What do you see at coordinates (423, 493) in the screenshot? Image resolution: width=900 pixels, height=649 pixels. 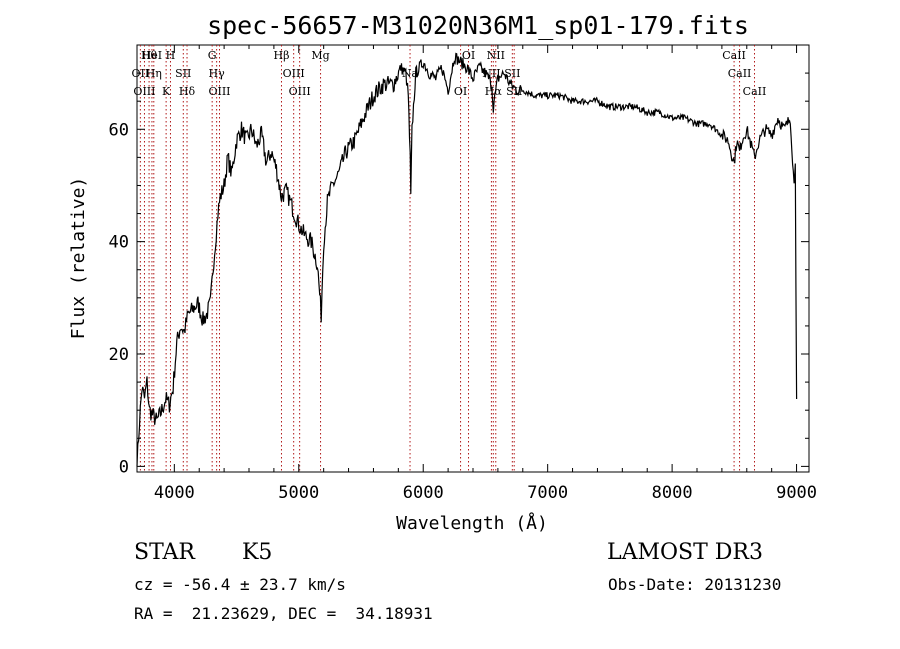 I see `x-tick-label: 6000` at bounding box center [423, 493].